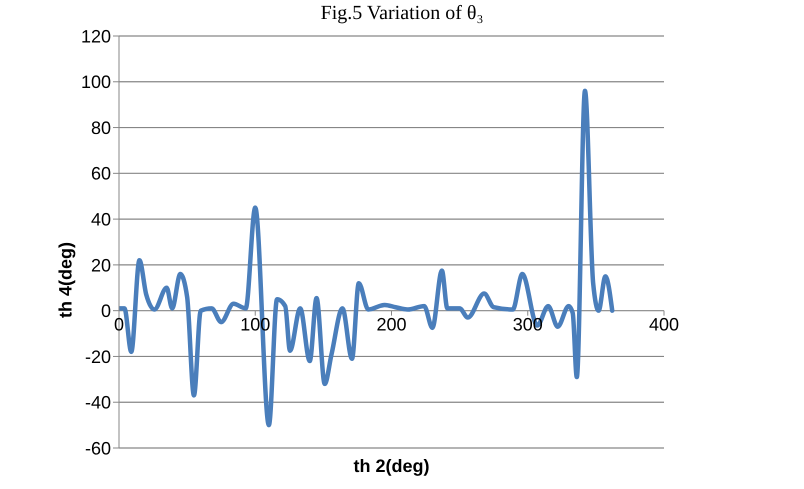 Image resolution: width=804 pixels, height=489 pixels. I want to click on x-tick-label: 400, so click(664, 324).